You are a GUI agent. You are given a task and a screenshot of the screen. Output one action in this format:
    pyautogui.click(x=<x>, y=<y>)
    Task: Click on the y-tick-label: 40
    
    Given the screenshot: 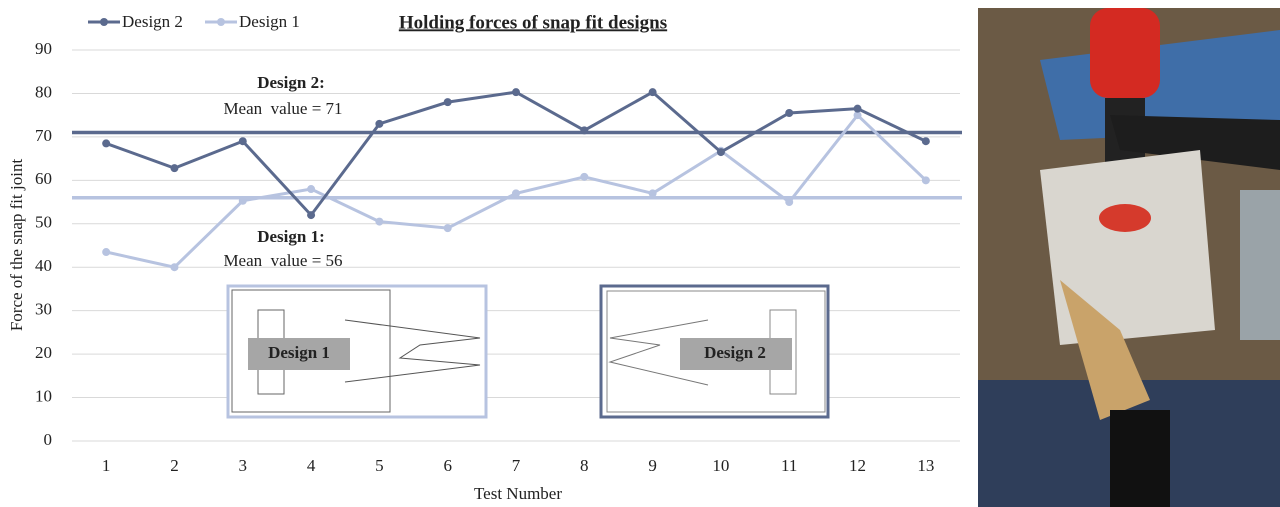 What is the action you would take?
    pyautogui.click(x=43, y=265)
    